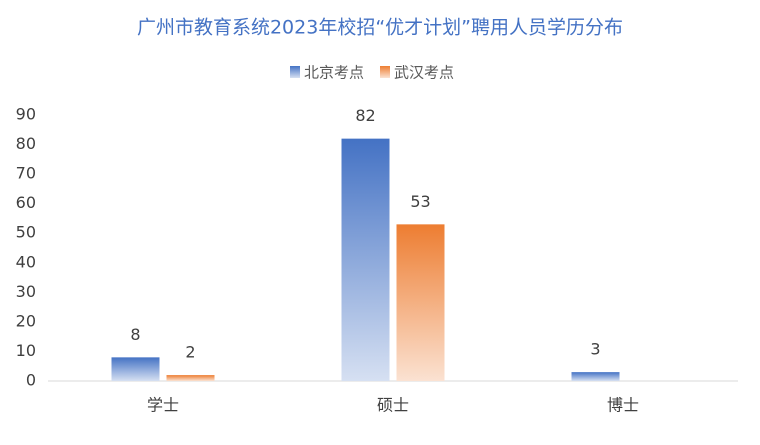 The height and width of the screenshot is (445, 760). What do you see at coordinates (365, 115) in the screenshot?
I see `data-label: 82` at bounding box center [365, 115].